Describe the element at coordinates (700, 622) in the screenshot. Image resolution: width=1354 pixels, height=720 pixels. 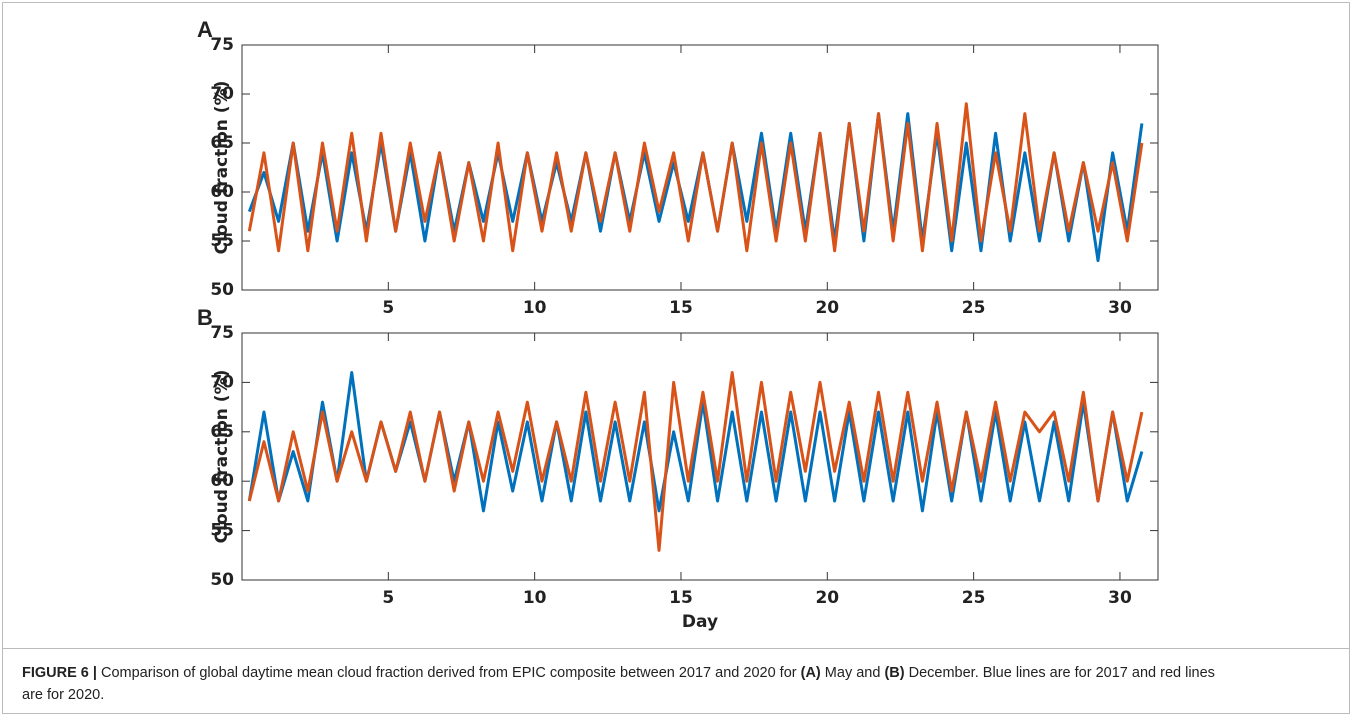
I see `x-axis-label: Day` at that location.